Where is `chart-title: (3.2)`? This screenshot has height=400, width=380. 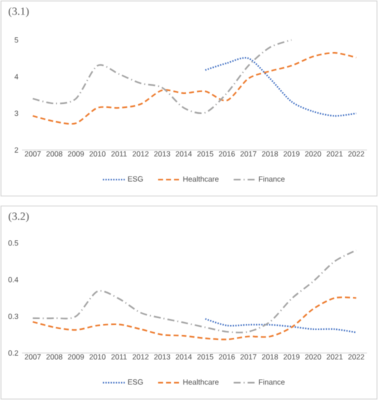
chart-title: (3.2) is located at coordinates (18, 217).